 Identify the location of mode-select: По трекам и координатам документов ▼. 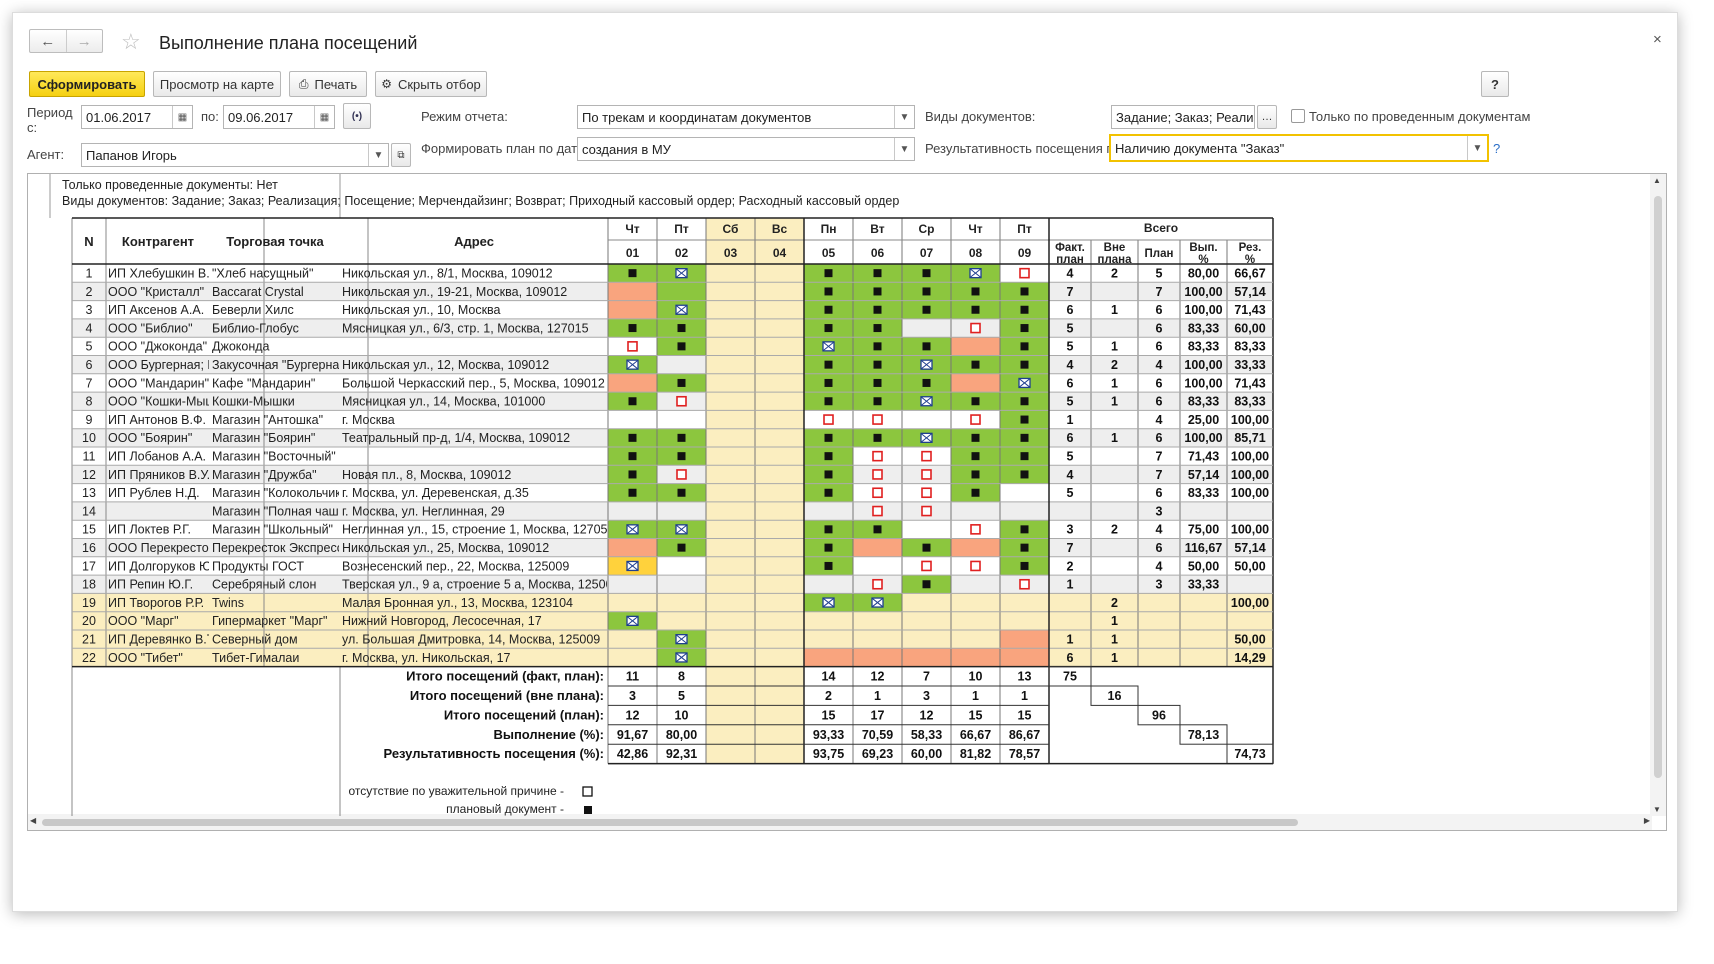
(746, 117).